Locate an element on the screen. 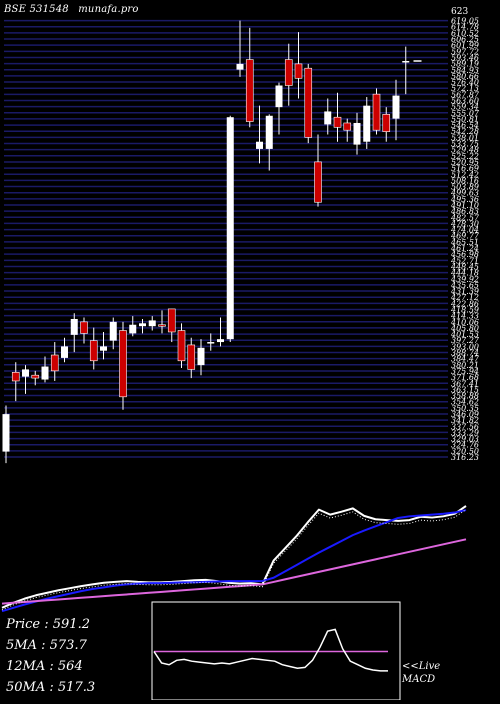  price-tick-label: 375.94 is located at coordinates (465, 371).